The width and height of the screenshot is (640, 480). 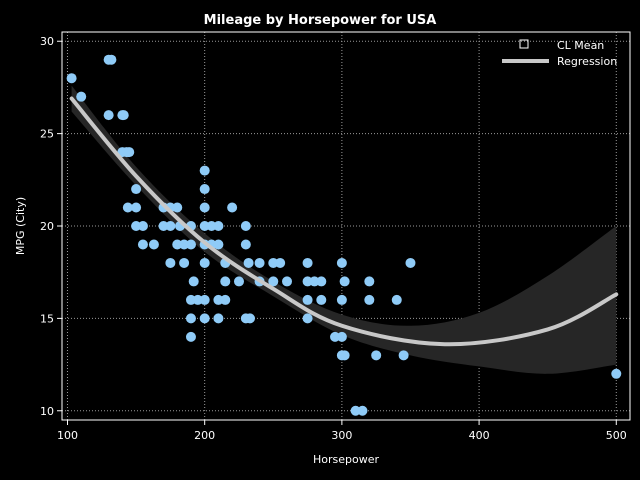 What do you see at coordinates (47, 411) in the screenshot?
I see `y-tick-label: 10` at bounding box center [47, 411].